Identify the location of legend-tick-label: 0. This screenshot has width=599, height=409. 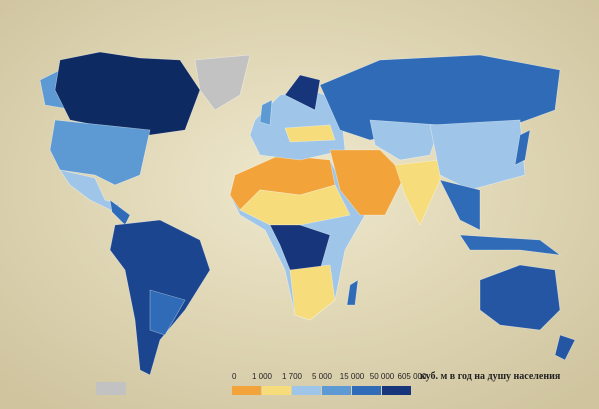
(234, 376).